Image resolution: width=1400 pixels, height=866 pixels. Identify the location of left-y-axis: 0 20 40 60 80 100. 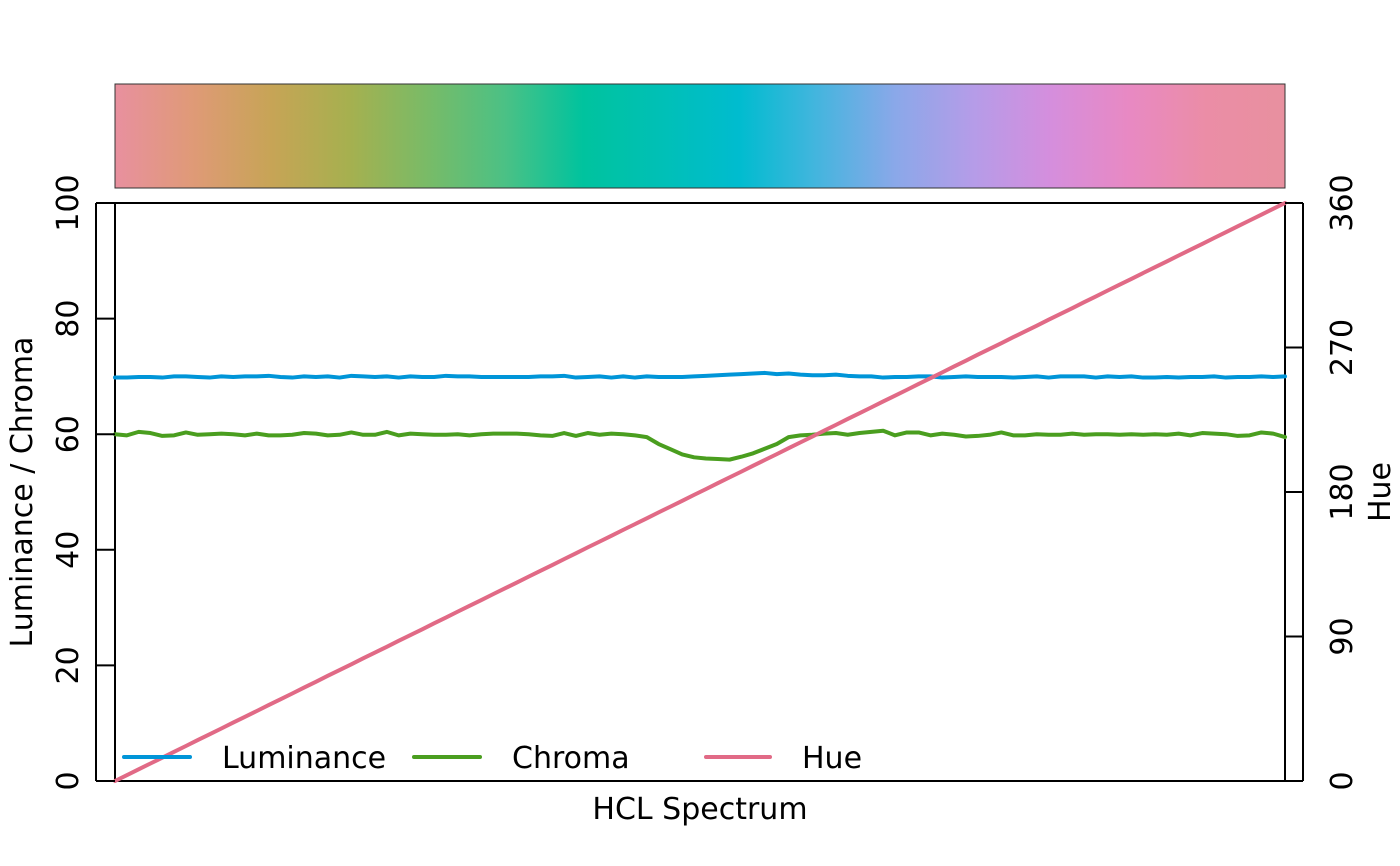
(83, 482).